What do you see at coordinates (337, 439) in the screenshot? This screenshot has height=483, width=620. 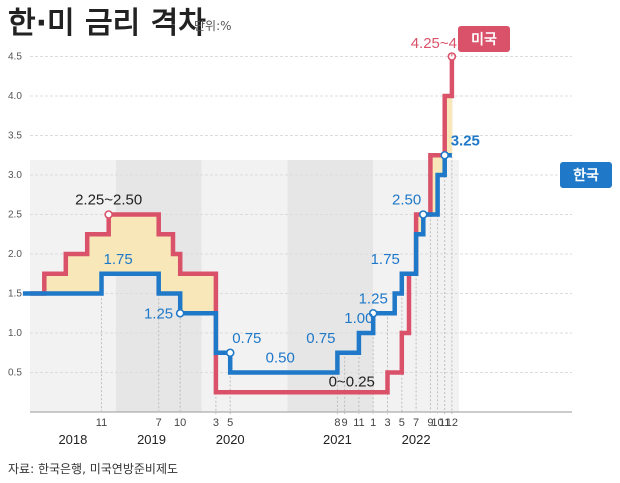 I see `x-year-label: 2021` at bounding box center [337, 439].